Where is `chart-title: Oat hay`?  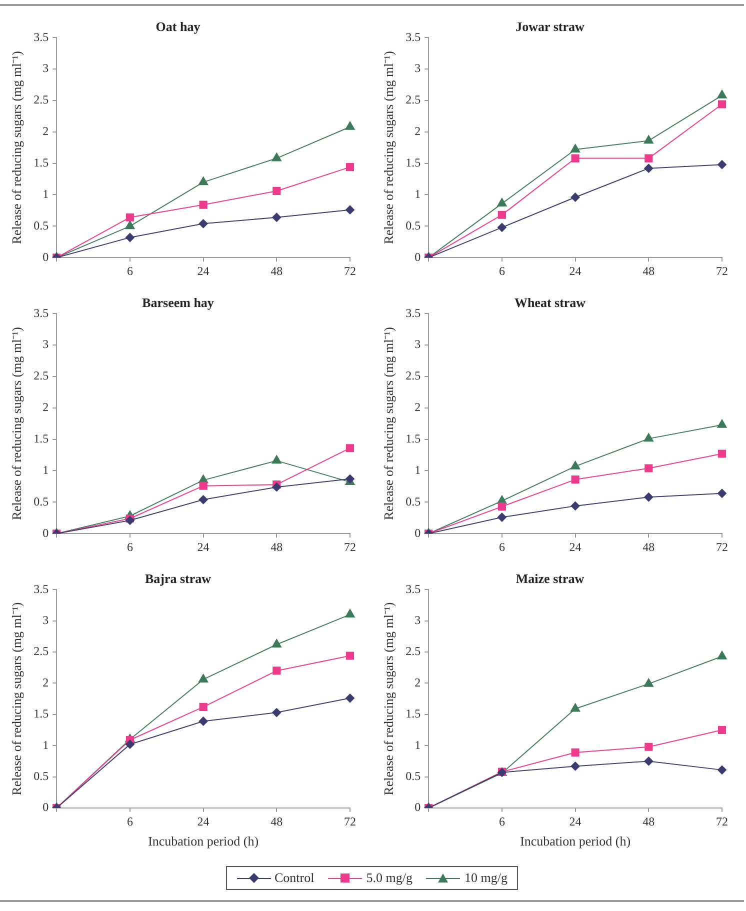
chart-title: Oat hay is located at coordinates (178, 26).